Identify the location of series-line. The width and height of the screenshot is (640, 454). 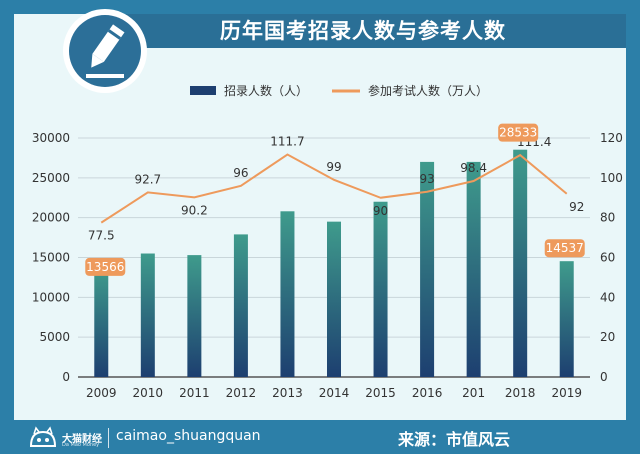
(334, 188).